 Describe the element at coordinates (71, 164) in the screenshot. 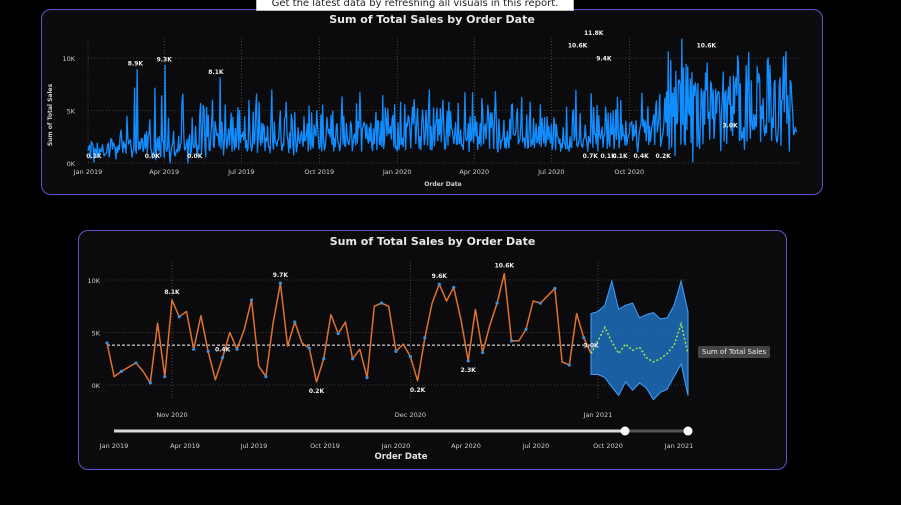

I see `chart1-y-tick-label: 0K` at that location.